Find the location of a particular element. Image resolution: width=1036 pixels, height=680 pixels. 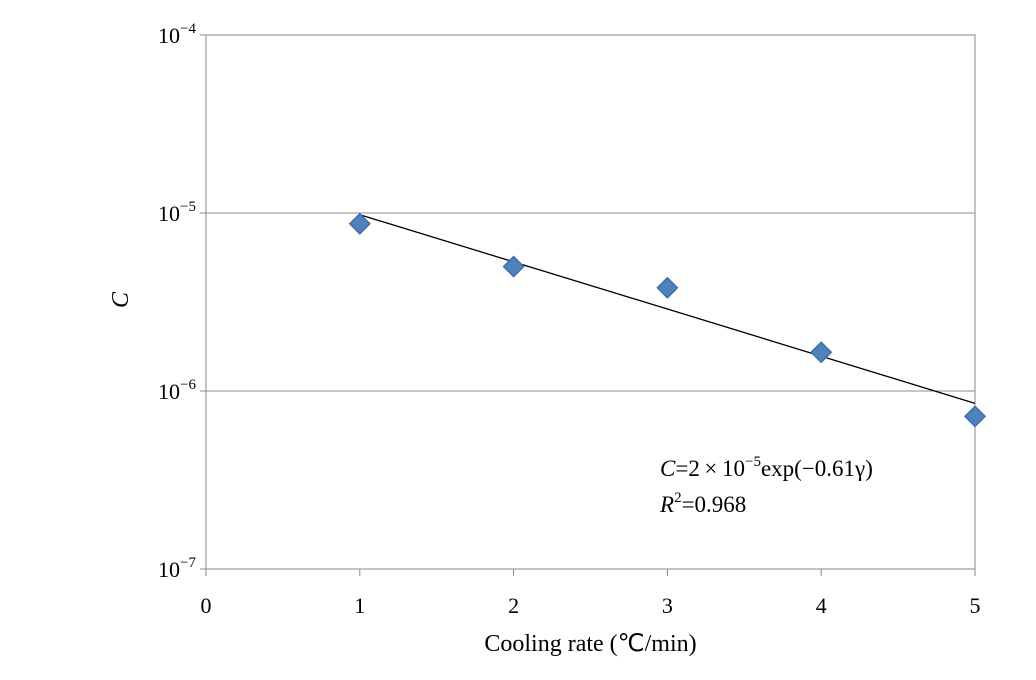

r-squared-value: =0.968 is located at coordinates (714, 504).